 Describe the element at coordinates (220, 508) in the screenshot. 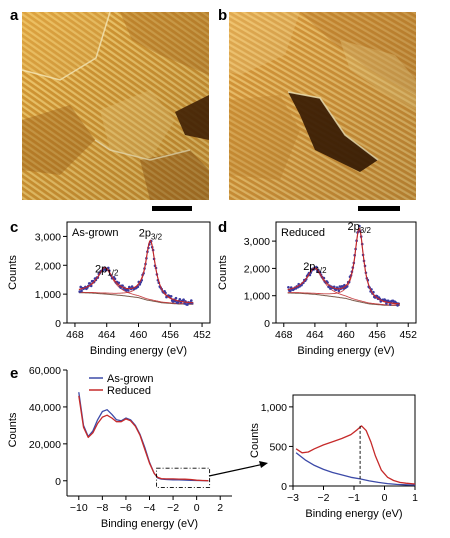

I see `x-tick-label: 2` at that location.